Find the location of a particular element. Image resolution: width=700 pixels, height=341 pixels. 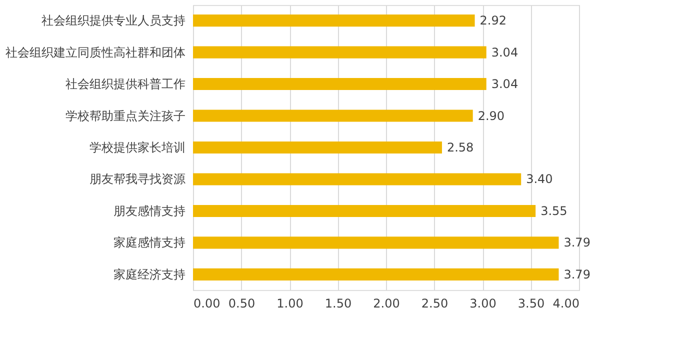

data-label: 3.55 is located at coordinates (554, 211).